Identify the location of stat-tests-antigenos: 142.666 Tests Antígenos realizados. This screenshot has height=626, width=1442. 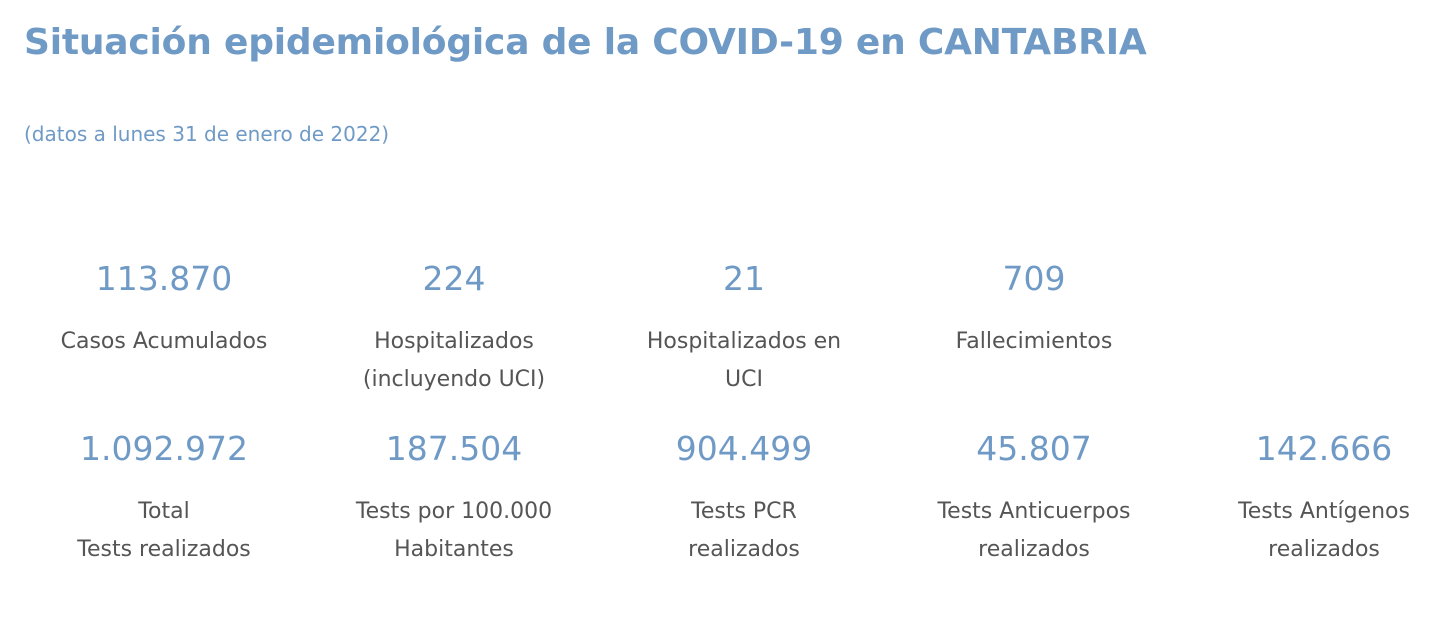
(1313, 499).